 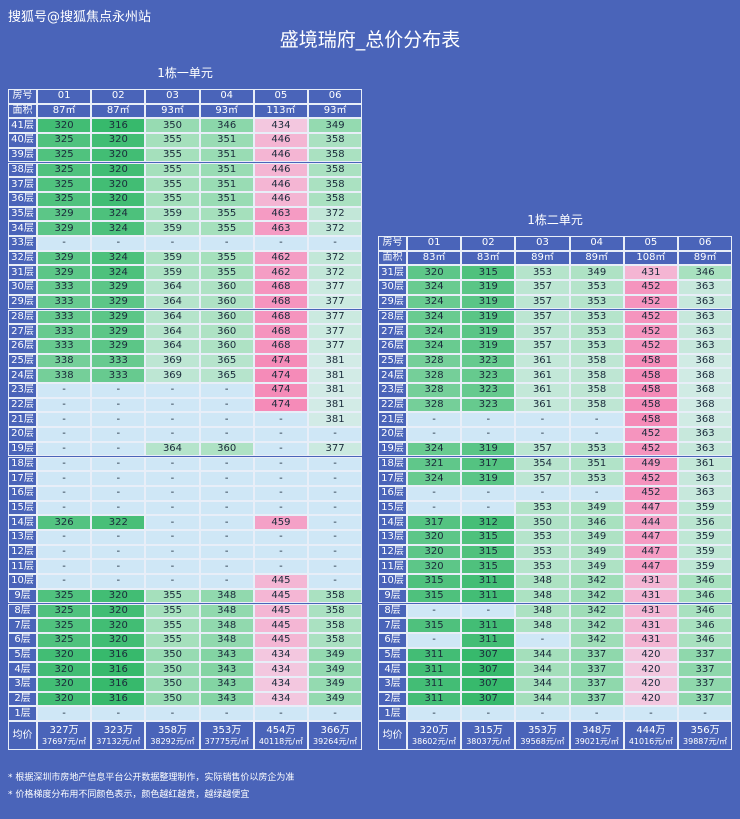 What do you see at coordinates (542, 741) in the screenshot?
I see `average-unit-price: 39568元/㎡` at bounding box center [542, 741].